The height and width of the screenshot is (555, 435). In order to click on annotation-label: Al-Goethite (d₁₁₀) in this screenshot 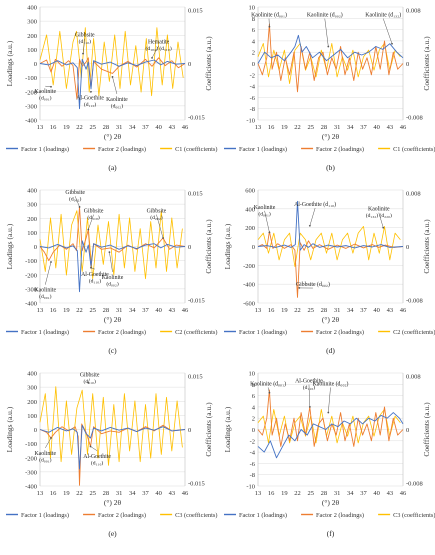, I will do `click(315, 204)`.